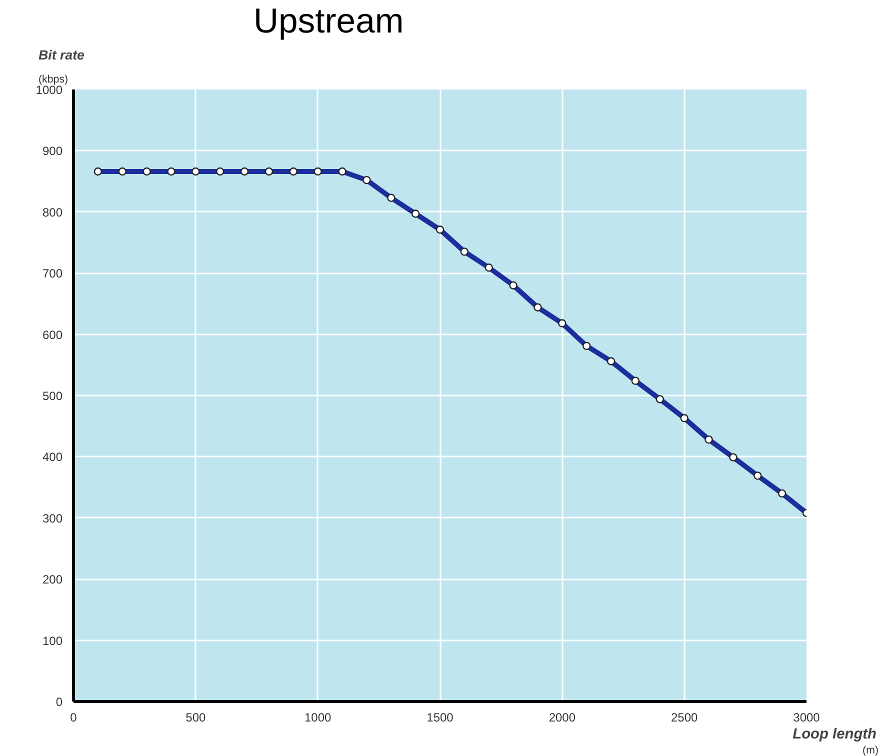 The width and height of the screenshot is (881, 756). What do you see at coordinates (52, 518) in the screenshot?
I see `y-tick-label: 300` at bounding box center [52, 518].